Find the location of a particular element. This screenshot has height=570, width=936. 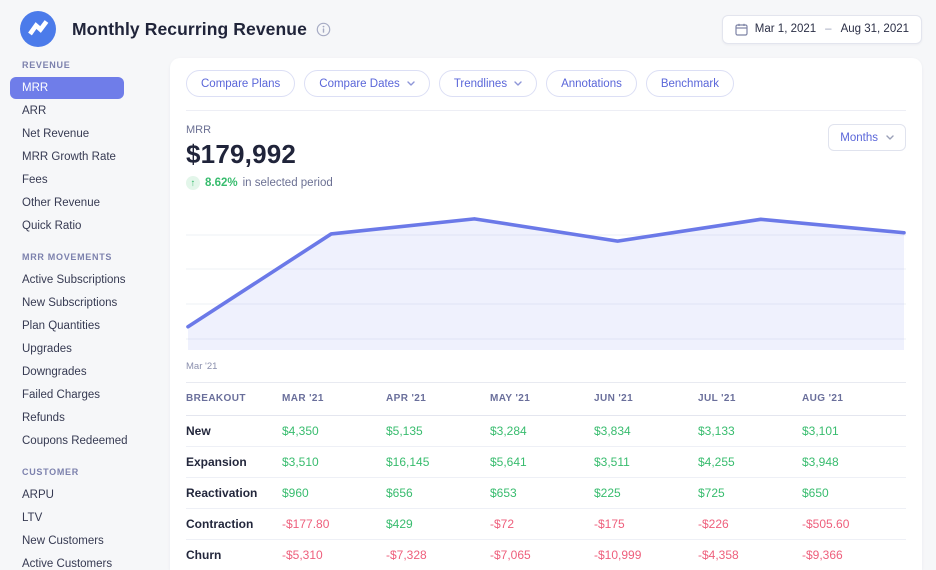

table-cell-new-mar-21: $4,350 is located at coordinates (334, 431).